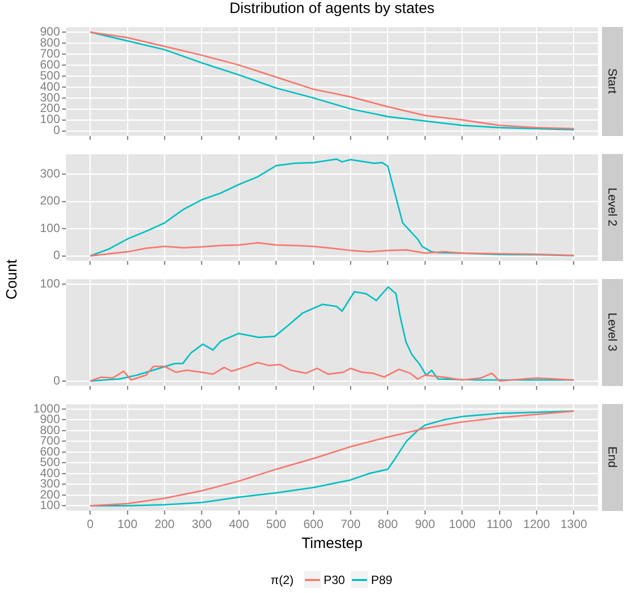 The image size is (627, 593). I want to click on x-tick-label: 700, so click(350, 524).